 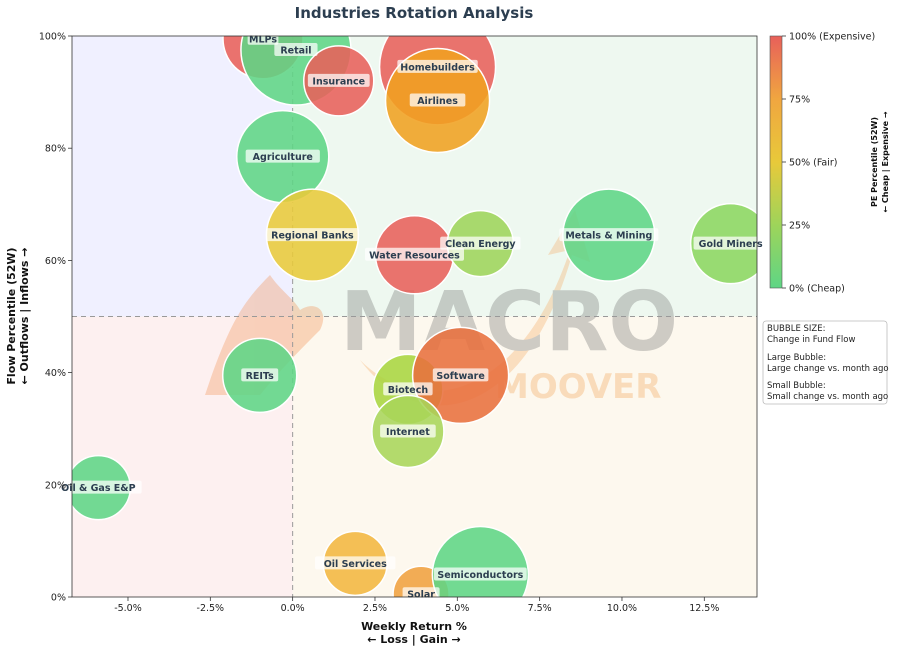 I want to click on x-tick-label: 7.5%, so click(x=540, y=608).